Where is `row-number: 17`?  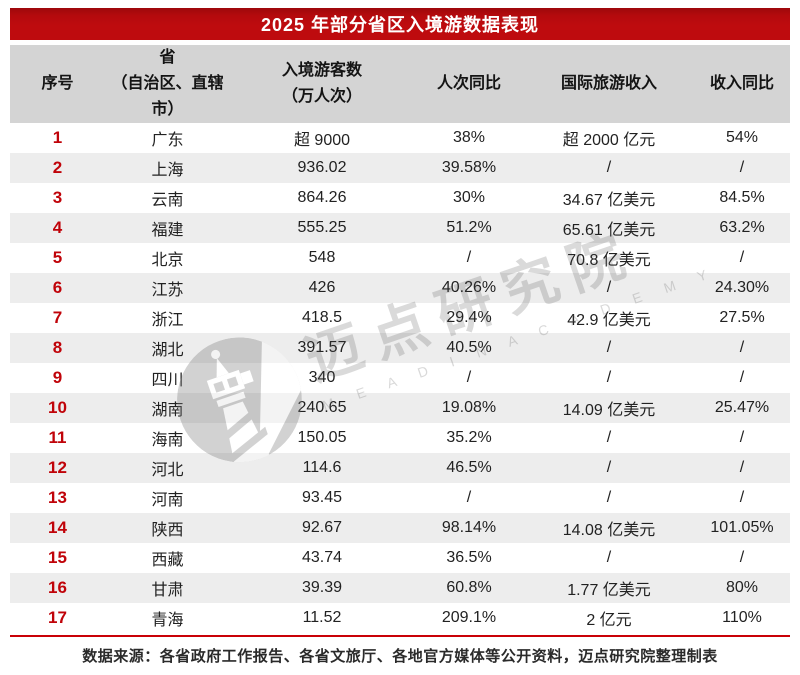 row-number: 17 is located at coordinates (57, 617).